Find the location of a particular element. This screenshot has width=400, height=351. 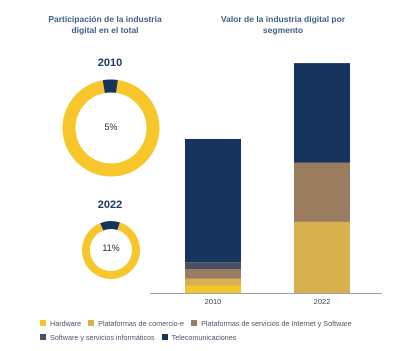

legend-label: Plataformas de comercio-e is located at coordinates (141, 323).